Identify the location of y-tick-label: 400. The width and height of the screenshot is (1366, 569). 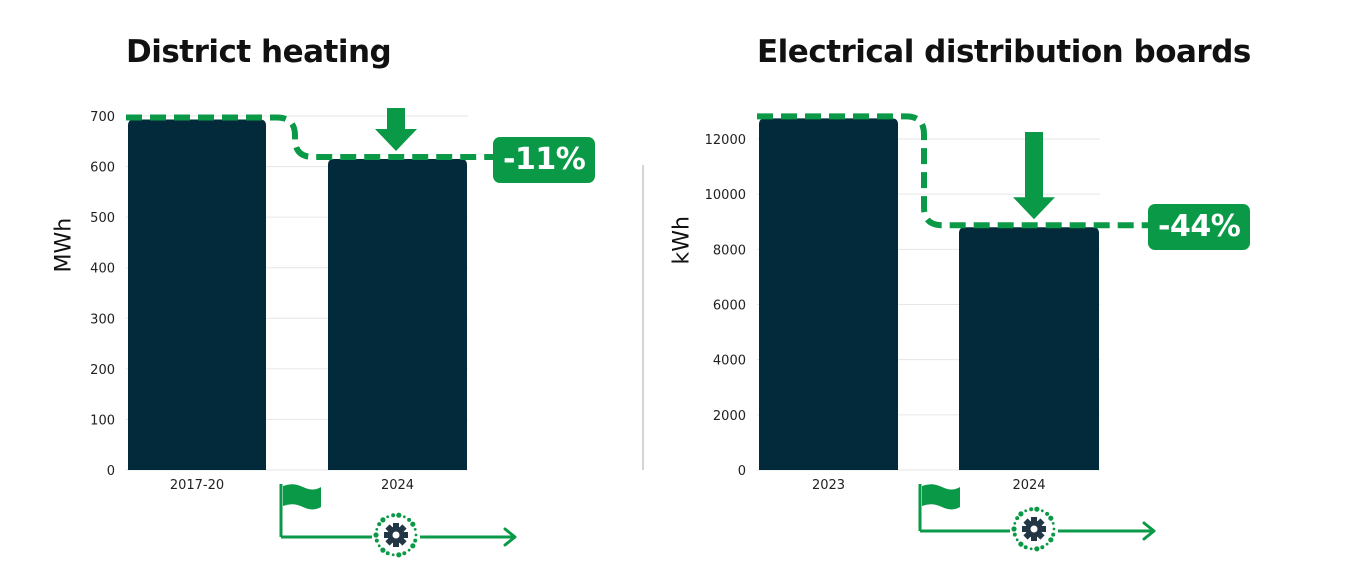
(102, 269).